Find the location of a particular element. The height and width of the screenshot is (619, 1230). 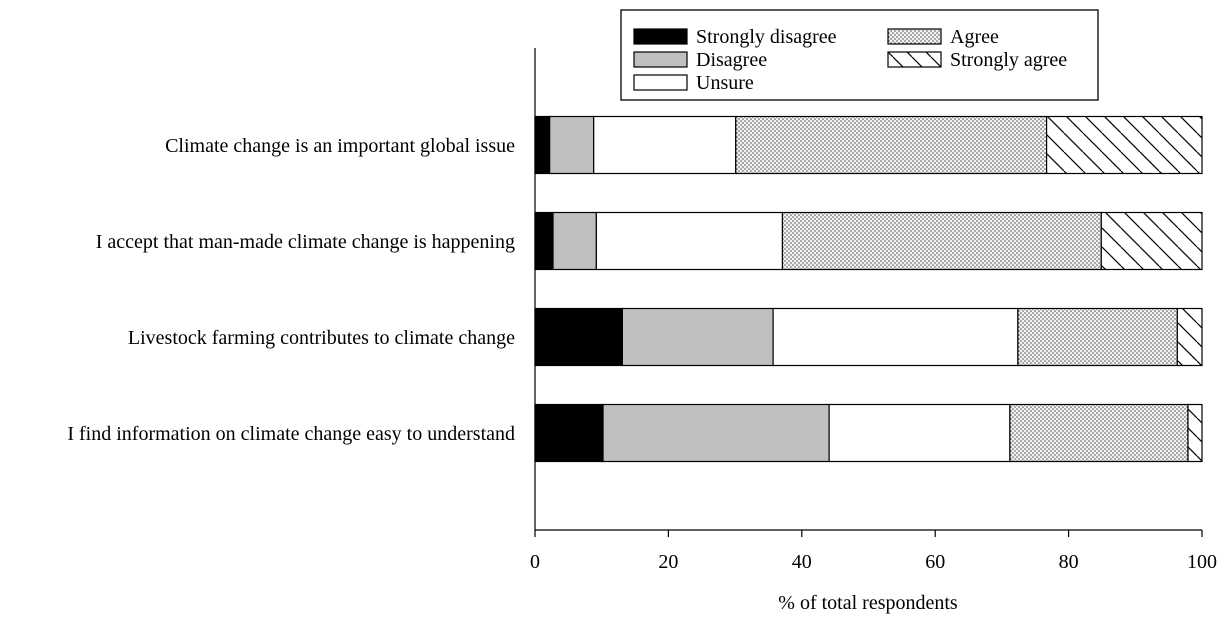

x-tick-label: 80 is located at coordinates (1069, 562).